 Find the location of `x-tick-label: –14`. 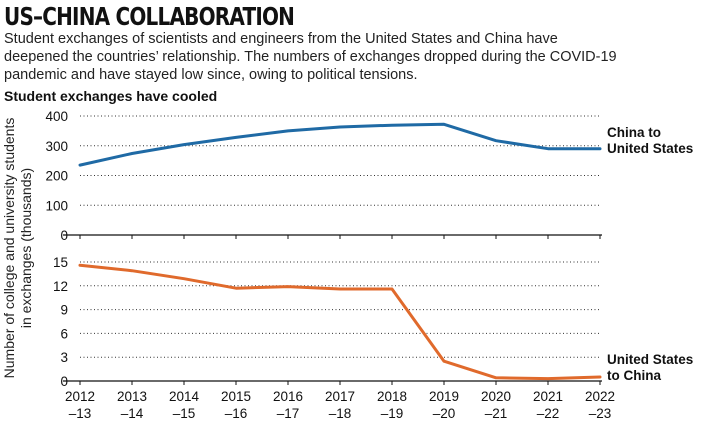

x-tick-label: –14 is located at coordinates (132, 413).